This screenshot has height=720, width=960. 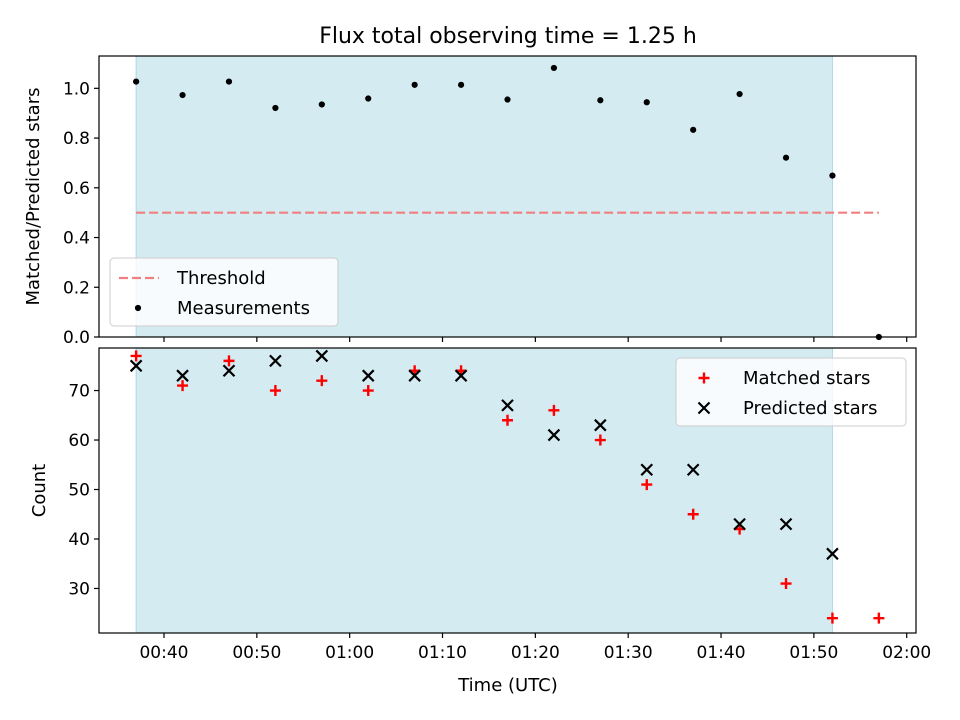 I want to click on y-tick-label: 0.8, so click(x=76, y=139).